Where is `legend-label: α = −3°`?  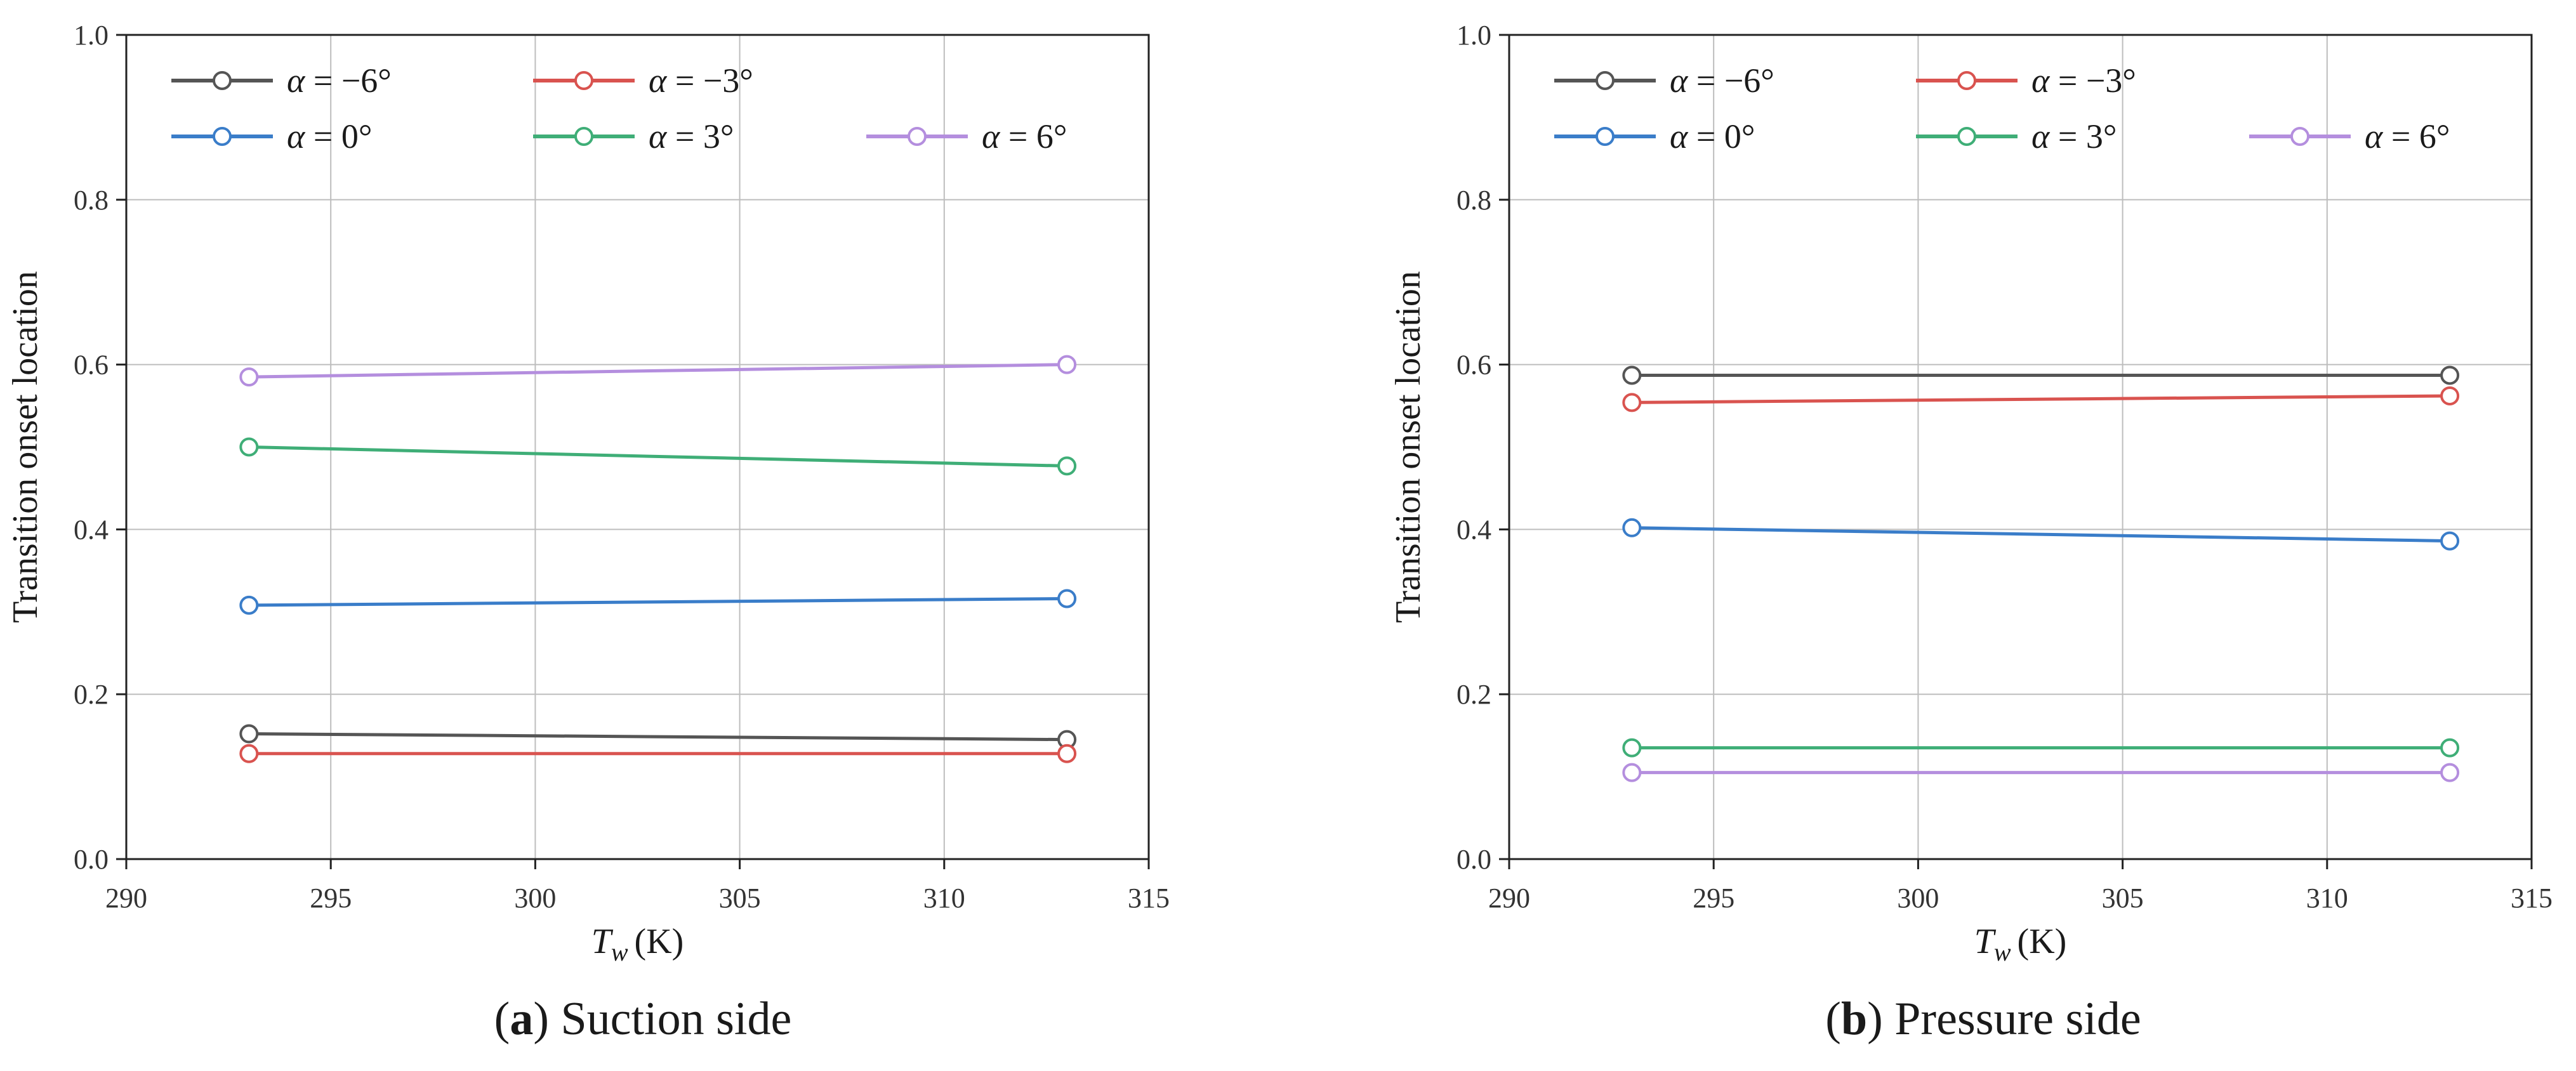 legend-label: α = −3° is located at coordinates (2083, 81).